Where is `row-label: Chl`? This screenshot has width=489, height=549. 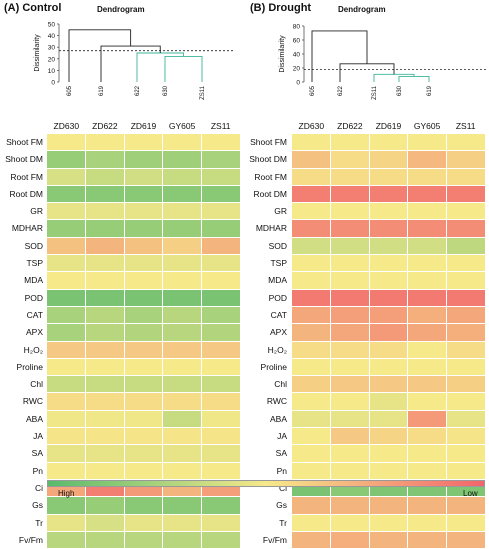 row-label: Chl is located at coordinates (280, 384).